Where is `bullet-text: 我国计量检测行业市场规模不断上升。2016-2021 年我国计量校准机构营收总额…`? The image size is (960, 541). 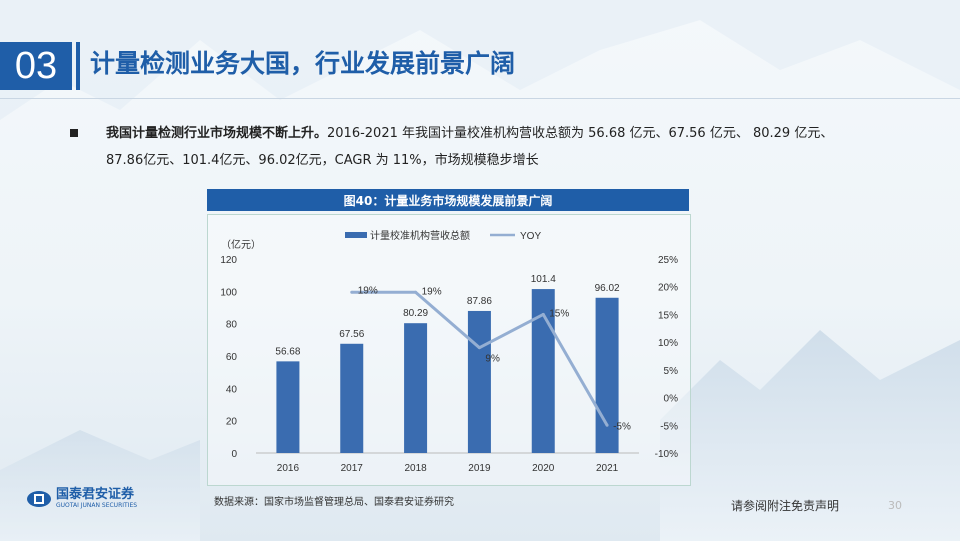
bullet-text: 我国计量检测行业市场规模不断上升。2016-2021 年我国计量校准机构营收总额… is located at coordinates (493, 147).